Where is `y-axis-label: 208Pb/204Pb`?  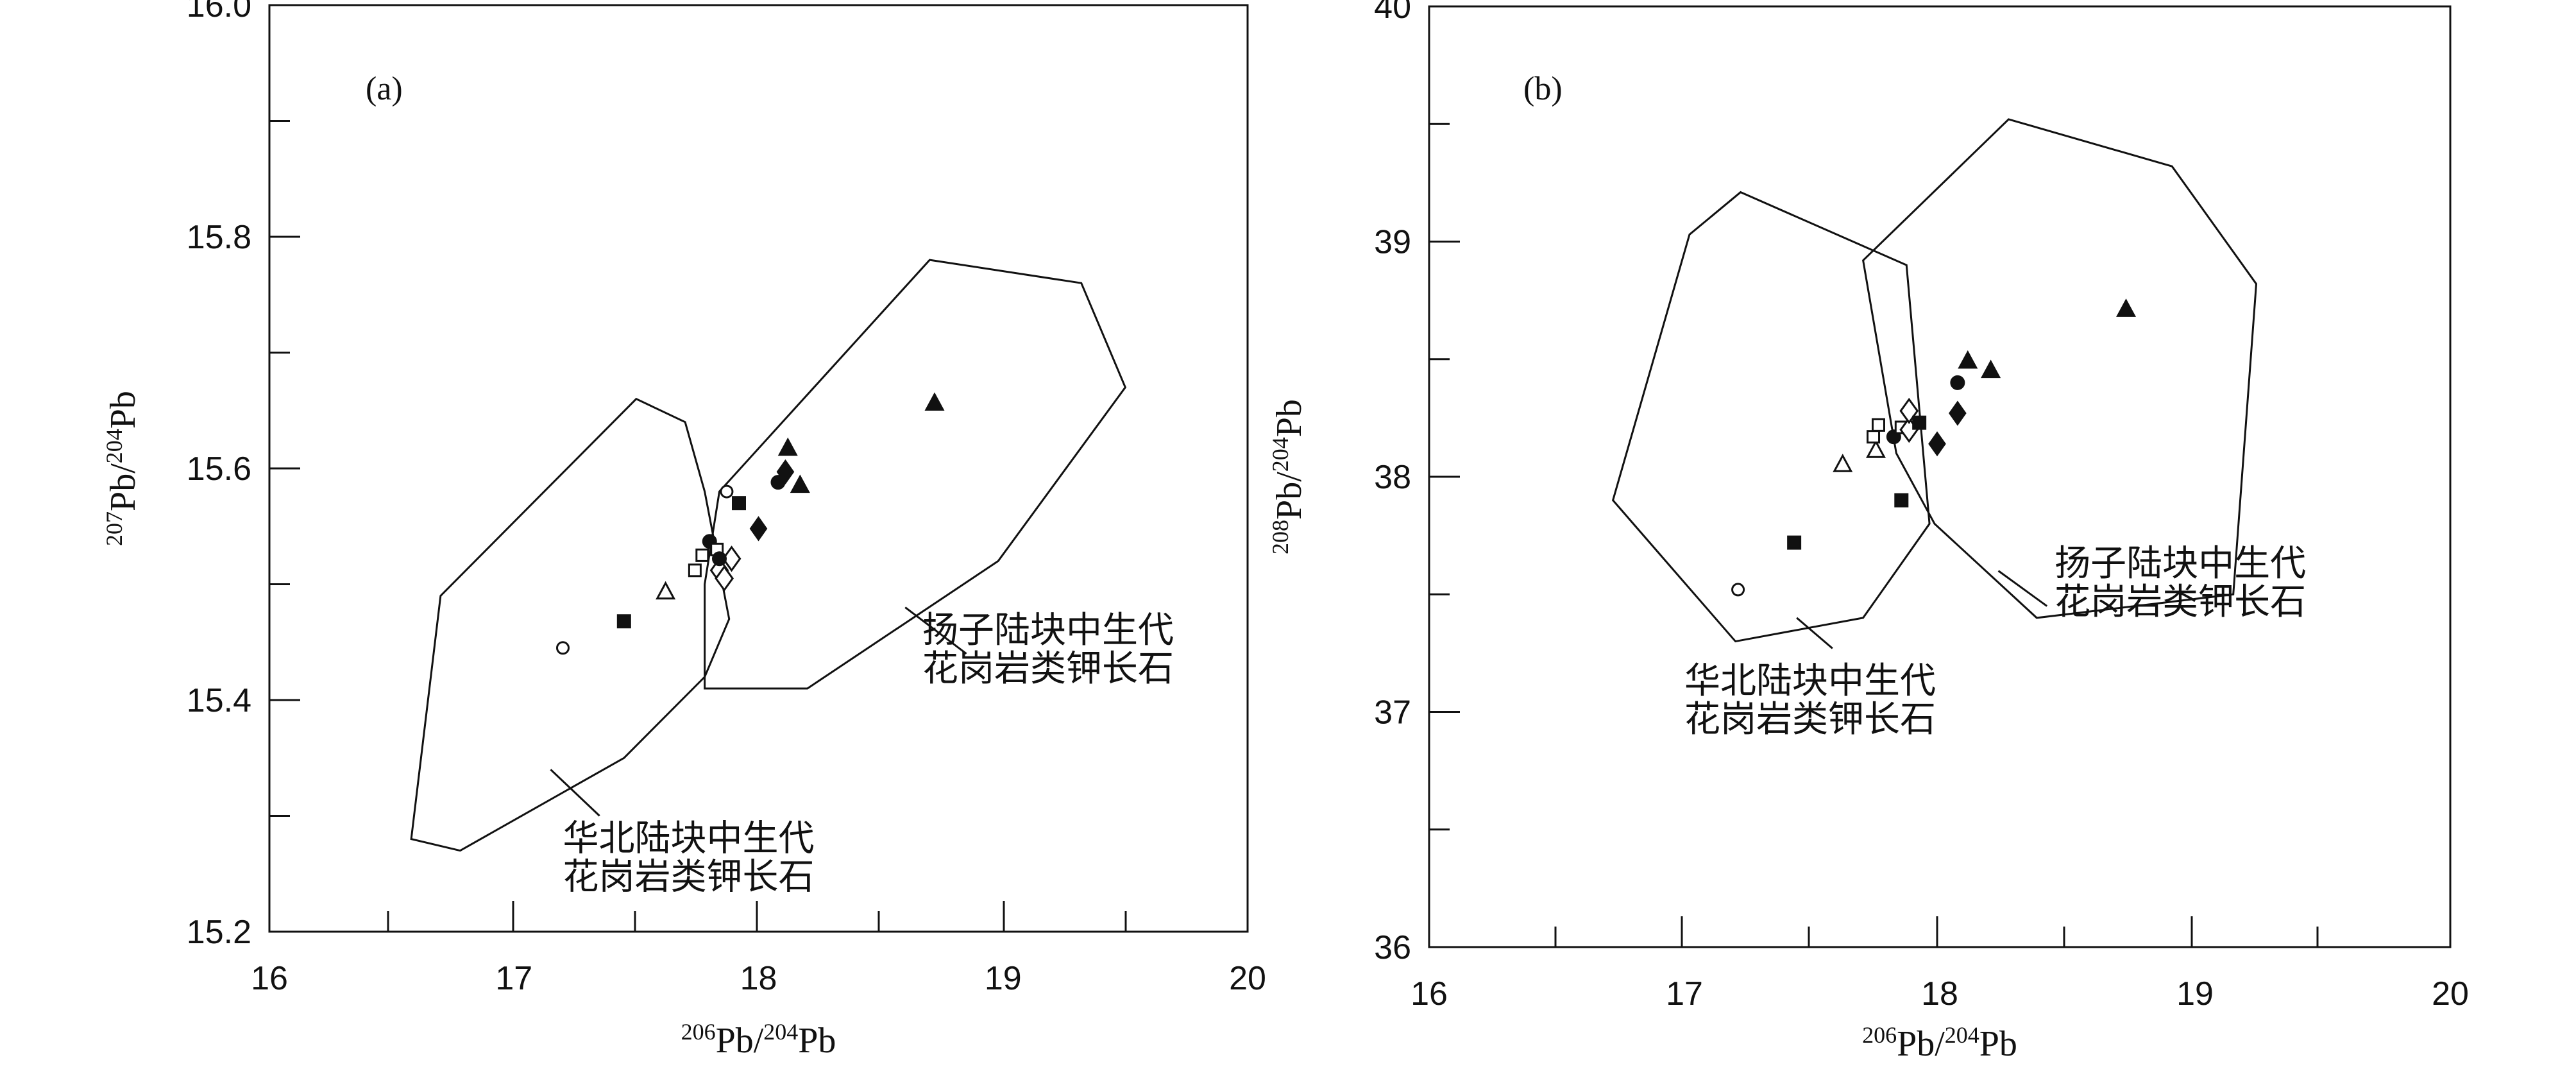
y-axis-label: 208Pb/204Pb is located at coordinates (1288, 477).